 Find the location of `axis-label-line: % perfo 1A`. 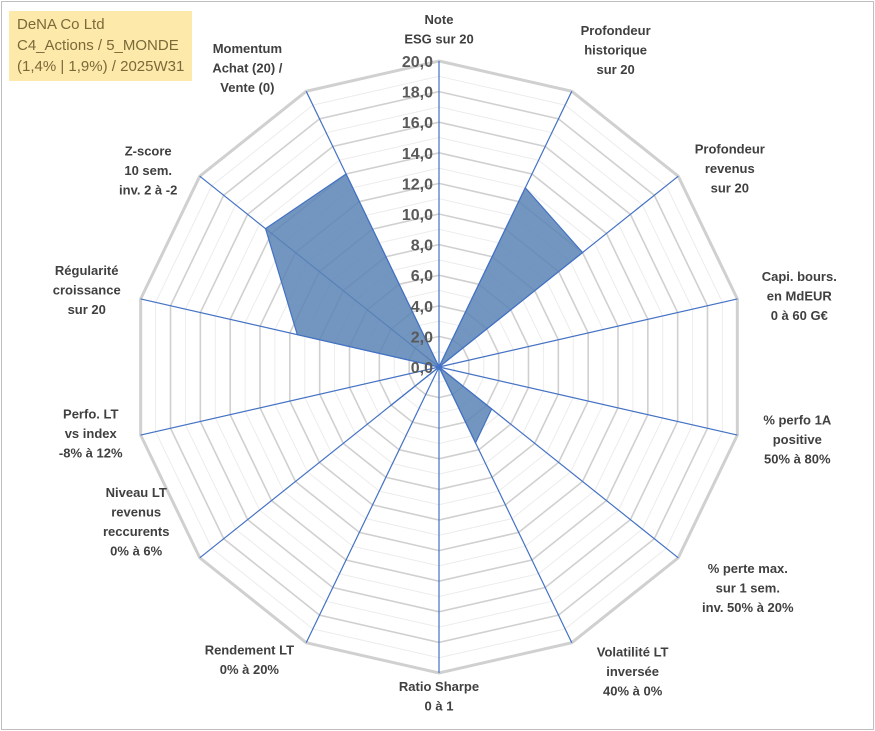

axis-label-line: % perfo 1A is located at coordinates (797, 419).